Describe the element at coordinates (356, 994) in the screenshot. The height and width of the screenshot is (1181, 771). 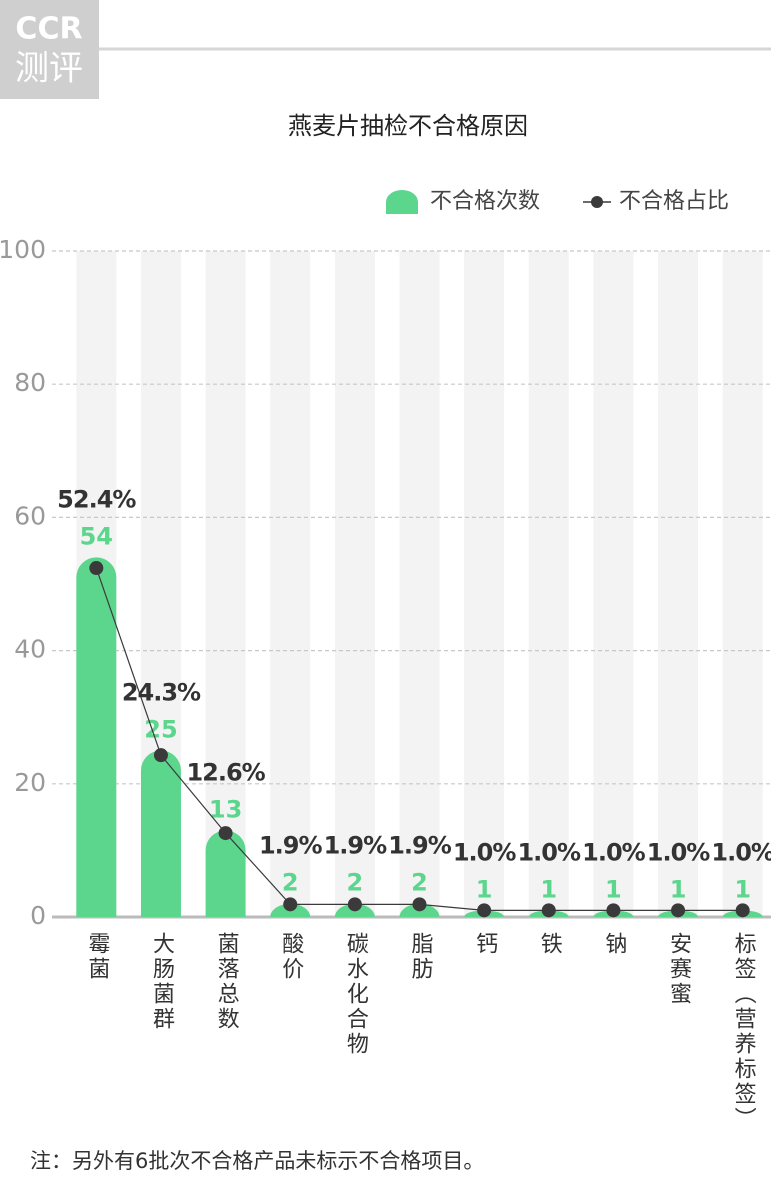
I see `x-tick-label: 碳水化合物` at that location.